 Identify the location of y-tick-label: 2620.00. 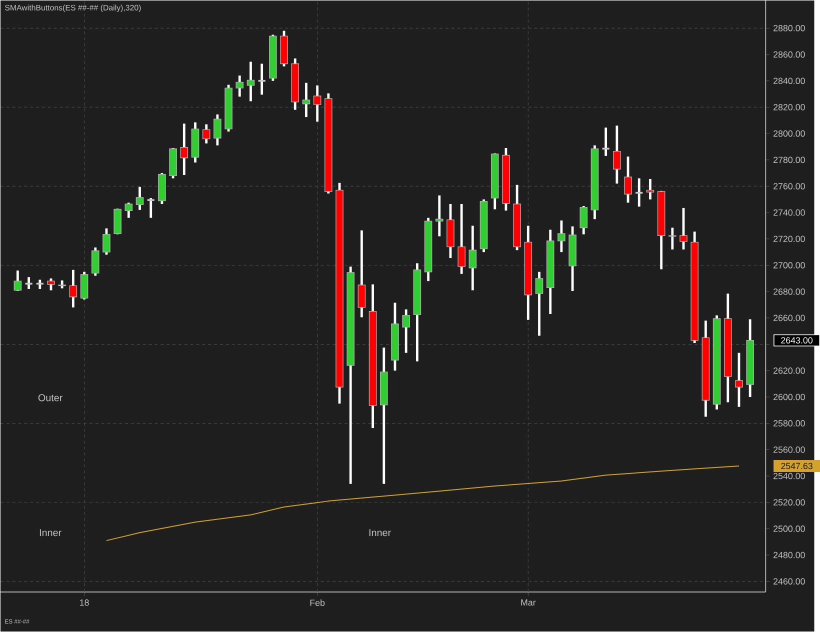
(789, 371).